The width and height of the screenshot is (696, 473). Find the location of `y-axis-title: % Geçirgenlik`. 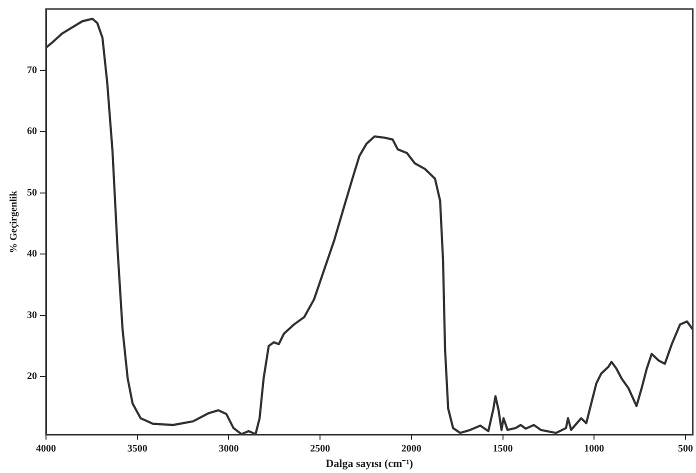

y-axis-title: % Geçirgenlik is located at coordinates (14, 222).